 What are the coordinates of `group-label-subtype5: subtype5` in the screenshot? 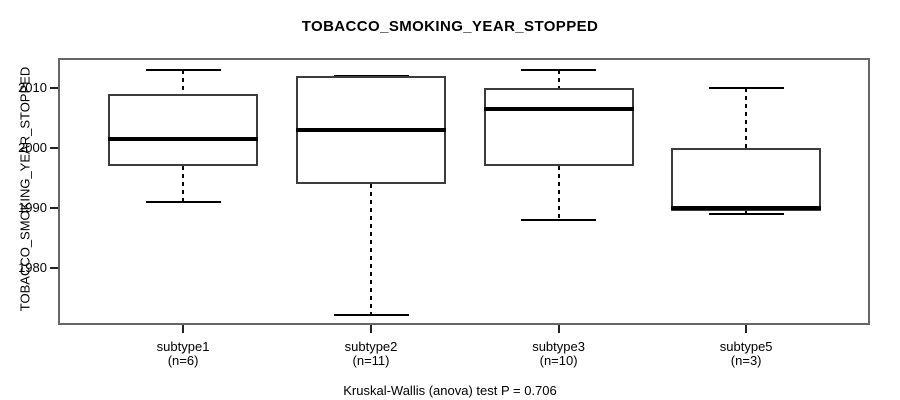 It's located at (746, 346).